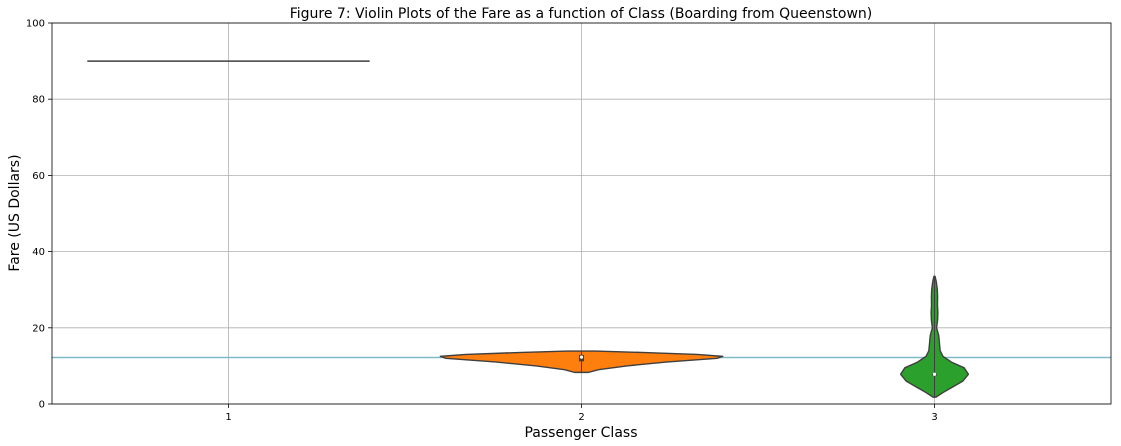 This screenshot has width=1121, height=446. What do you see at coordinates (38, 100) in the screenshot?
I see `y-tick-label: 80` at bounding box center [38, 100].